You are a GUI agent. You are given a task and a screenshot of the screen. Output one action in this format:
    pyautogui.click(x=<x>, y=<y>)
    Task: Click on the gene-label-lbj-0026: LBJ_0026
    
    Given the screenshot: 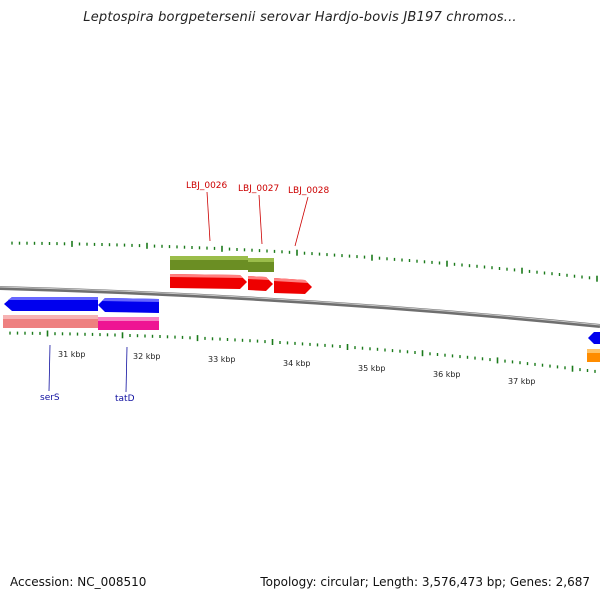 What is the action you would take?
    pyautogui.click(x=207, y=186)
    